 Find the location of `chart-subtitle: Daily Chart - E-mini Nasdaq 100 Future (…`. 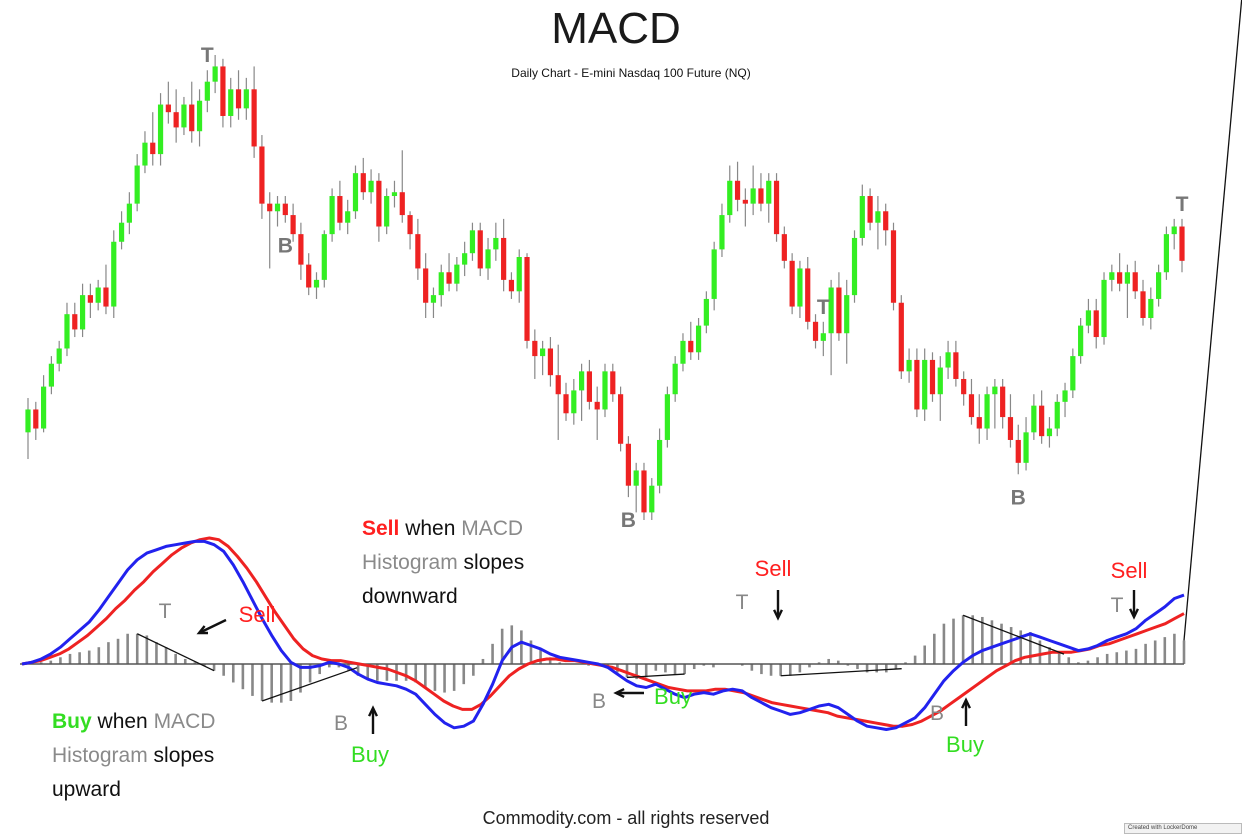

chart-subtitle: Daily Chart - E-mini Nasdaq 100 Future (… is located at coordinates (631, 73).